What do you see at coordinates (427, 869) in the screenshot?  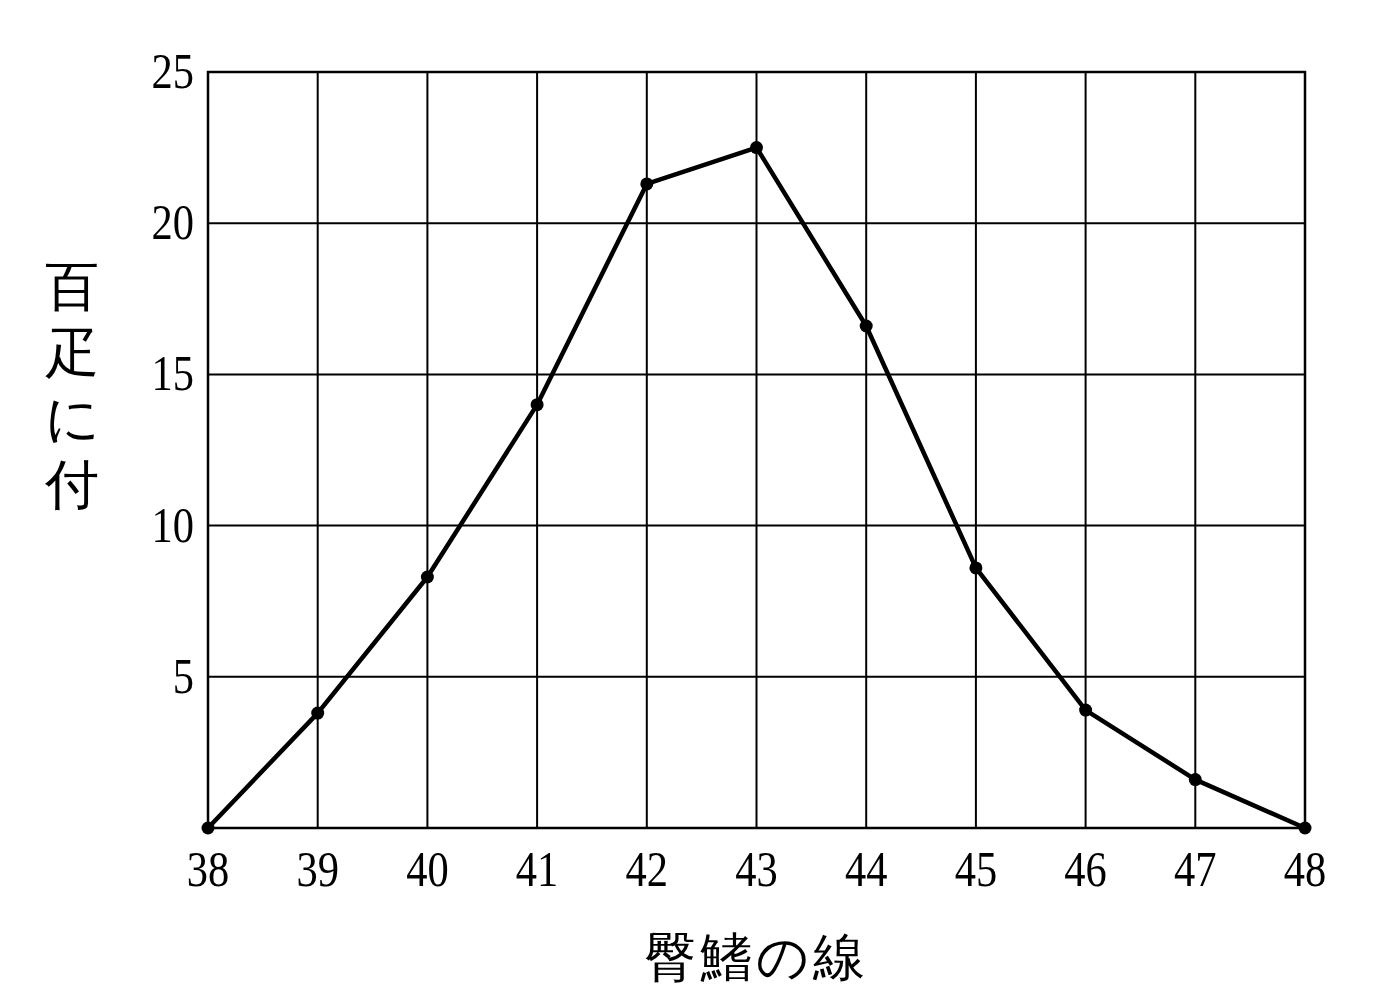 I see `x-tick-label: 40` at bounding box center [427, 869].